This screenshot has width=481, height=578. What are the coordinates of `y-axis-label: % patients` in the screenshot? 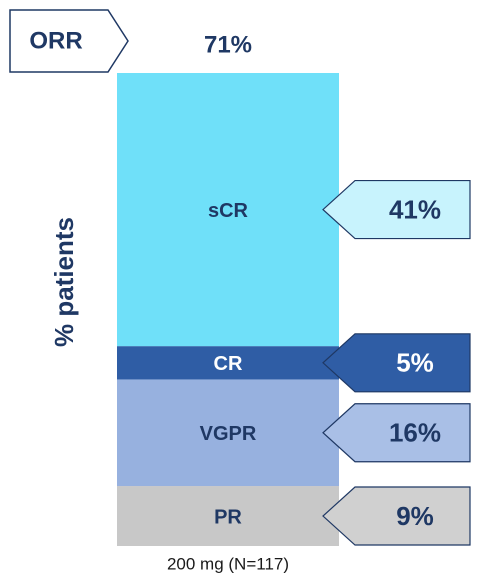 It's located at (64, 282).